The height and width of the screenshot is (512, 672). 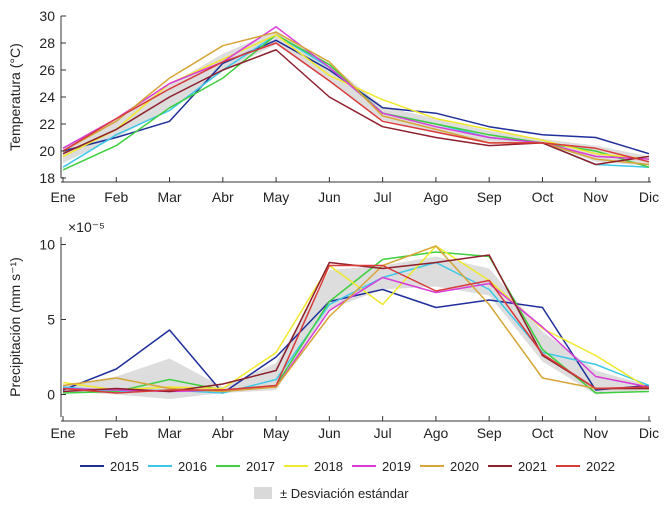 I want to click on y-axis-title: Temperatura (°C), so click(x=15, y=97).